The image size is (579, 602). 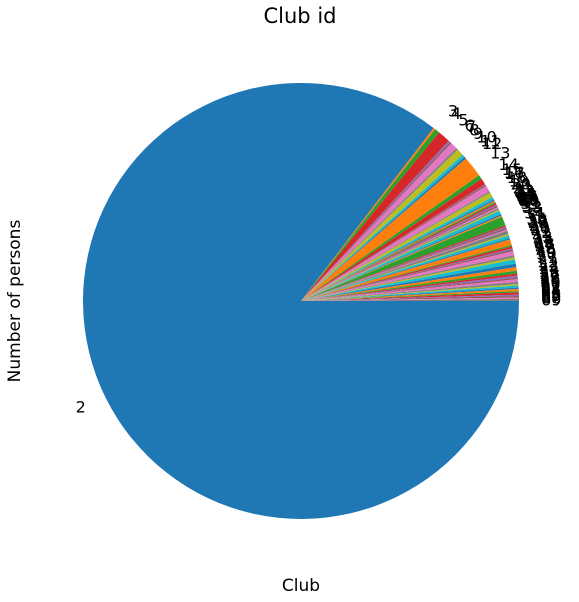 I want to click on pie-slice-label-55: 55, so click(x=549, y=271).